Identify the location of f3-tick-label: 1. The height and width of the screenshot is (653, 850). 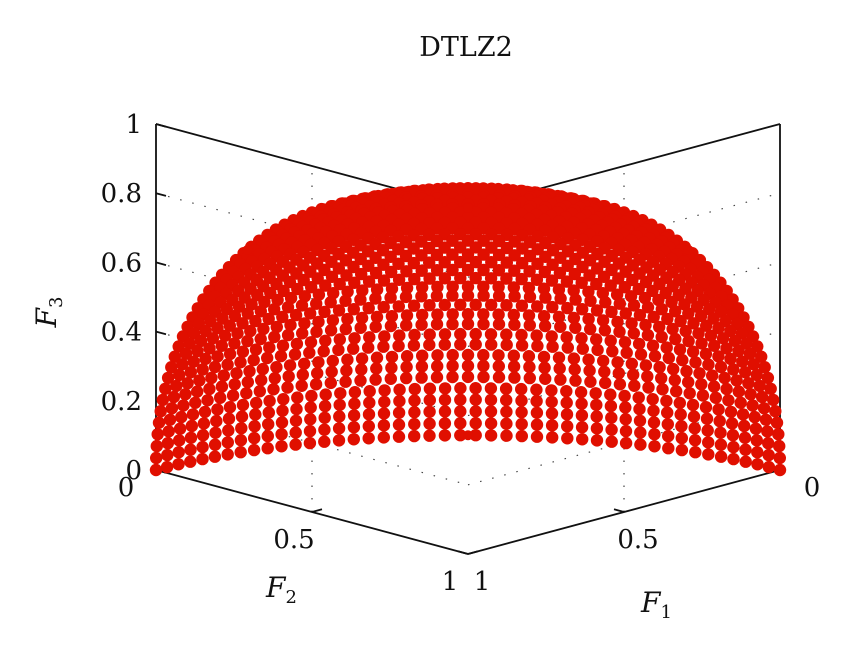
(133, 125).